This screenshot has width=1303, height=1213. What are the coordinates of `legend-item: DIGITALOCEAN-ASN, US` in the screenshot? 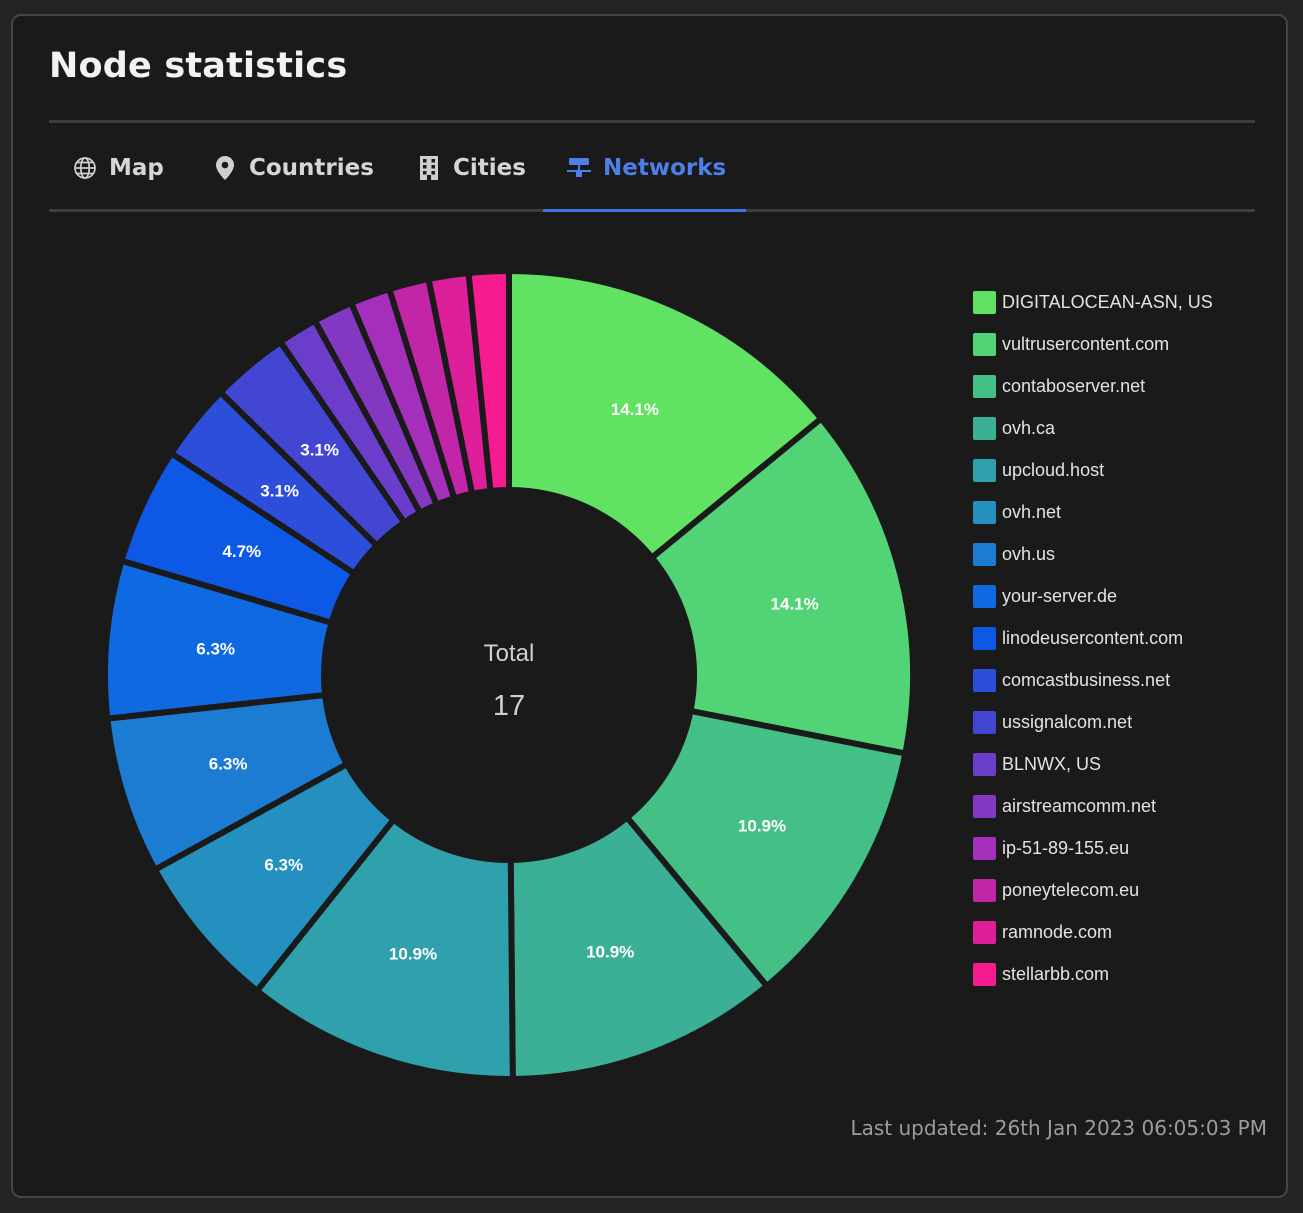 It's located at (1113, 302).